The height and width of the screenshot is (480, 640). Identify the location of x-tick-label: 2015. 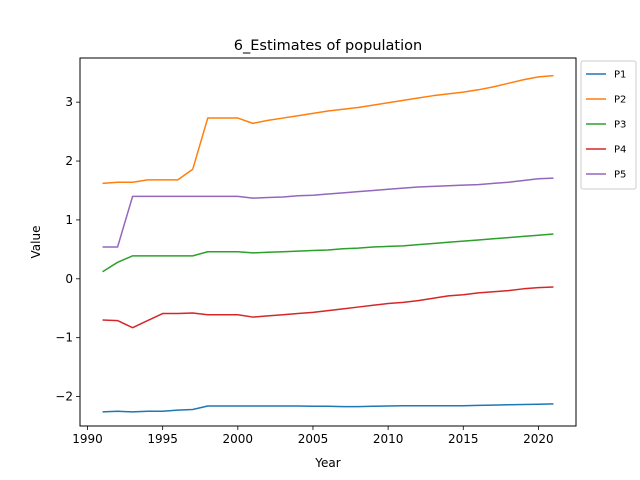
(463, 439).